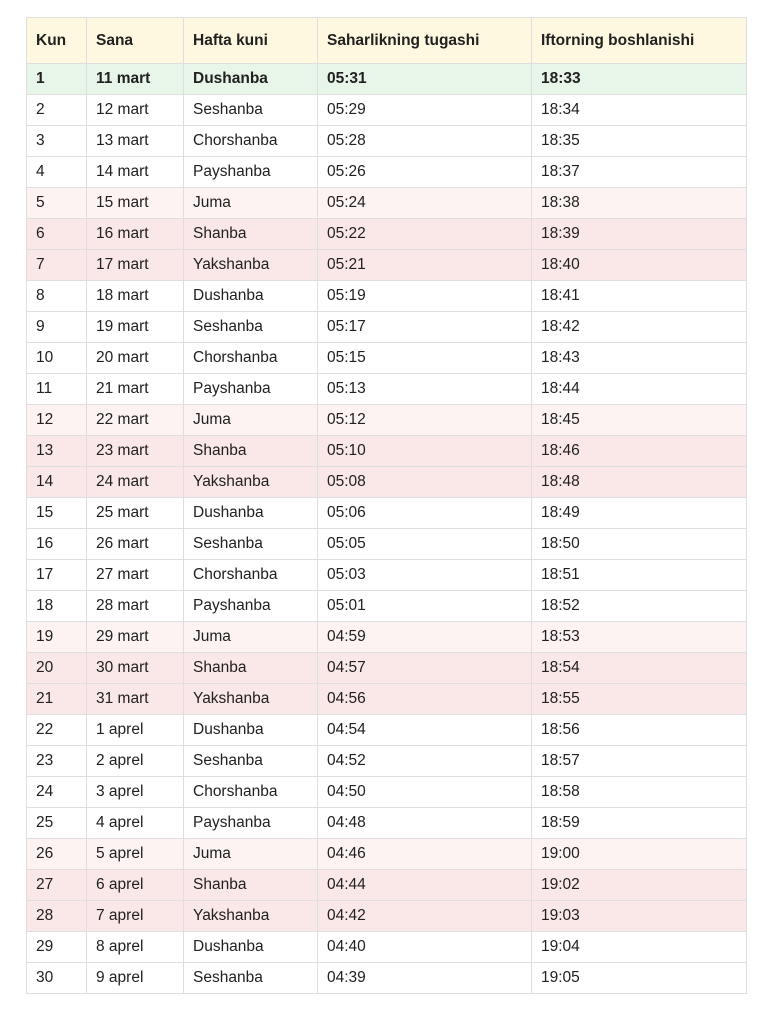 Image resolution: width=771 pixels, height=1015 pixels. Describe the element at coordinates (639, 761) in the screenshot. I see `iftar-start-cell: 18:57` at that location.